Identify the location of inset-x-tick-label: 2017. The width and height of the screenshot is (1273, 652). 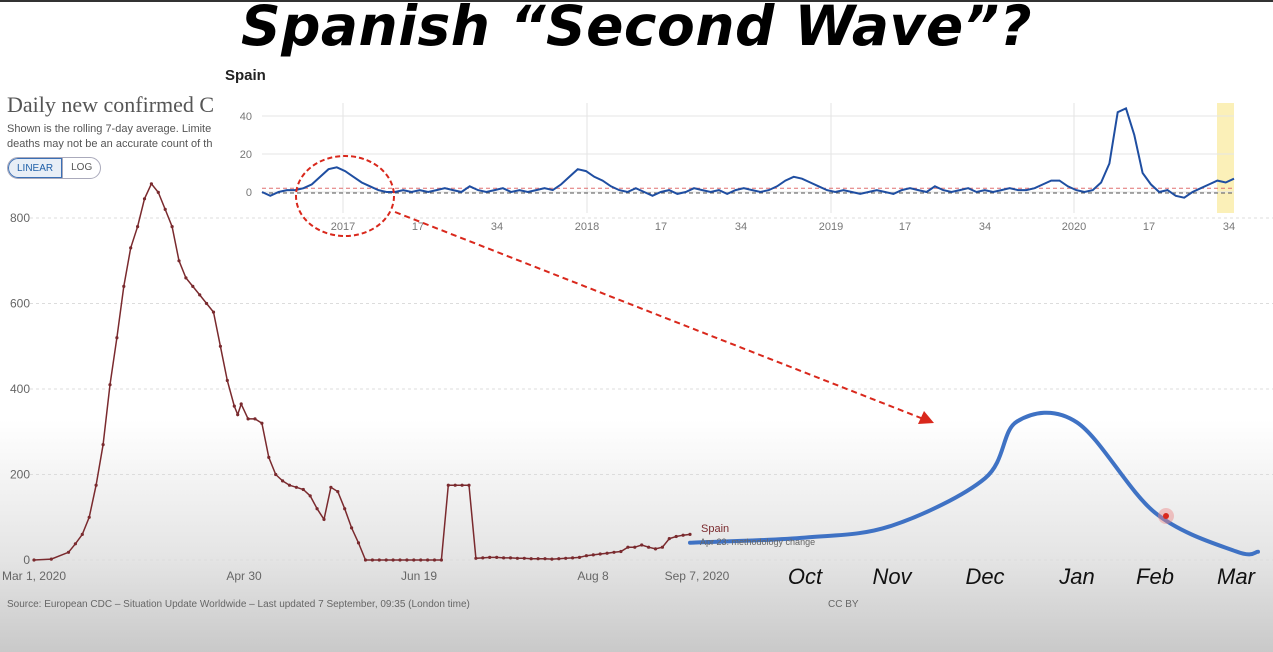
(343, 227).